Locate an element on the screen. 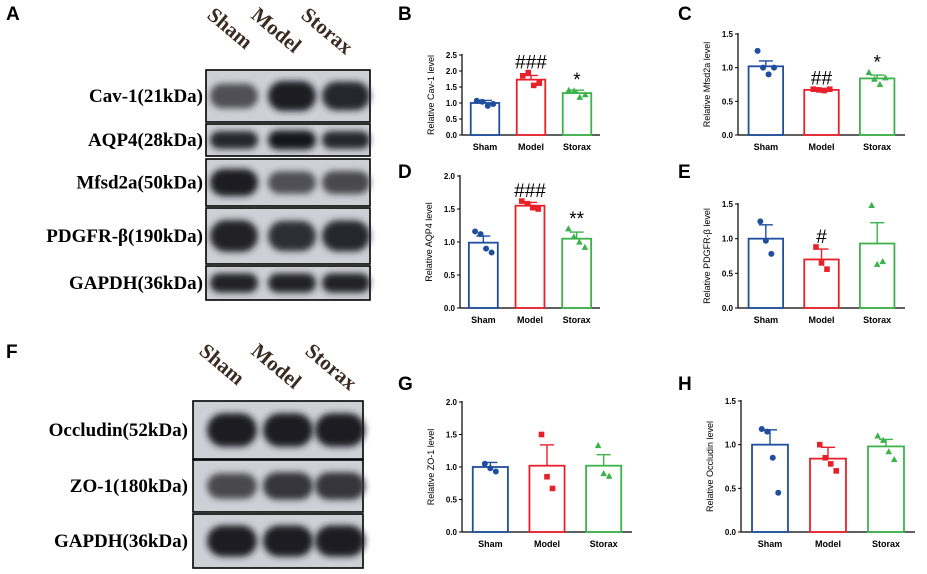 Image resolution: width=927 pixels, height=574 pixels. lane-label-sham: Sham is located at coordinates (230, 28).